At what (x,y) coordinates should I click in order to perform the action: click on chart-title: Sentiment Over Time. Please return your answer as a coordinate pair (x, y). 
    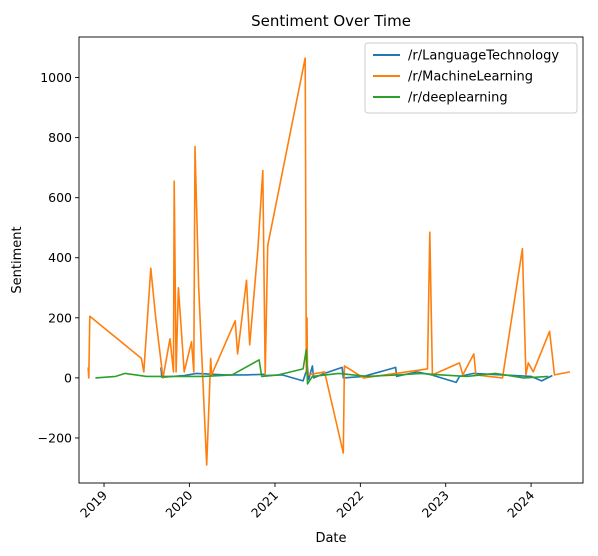
    Looking at the image, I should click on (331, 21).